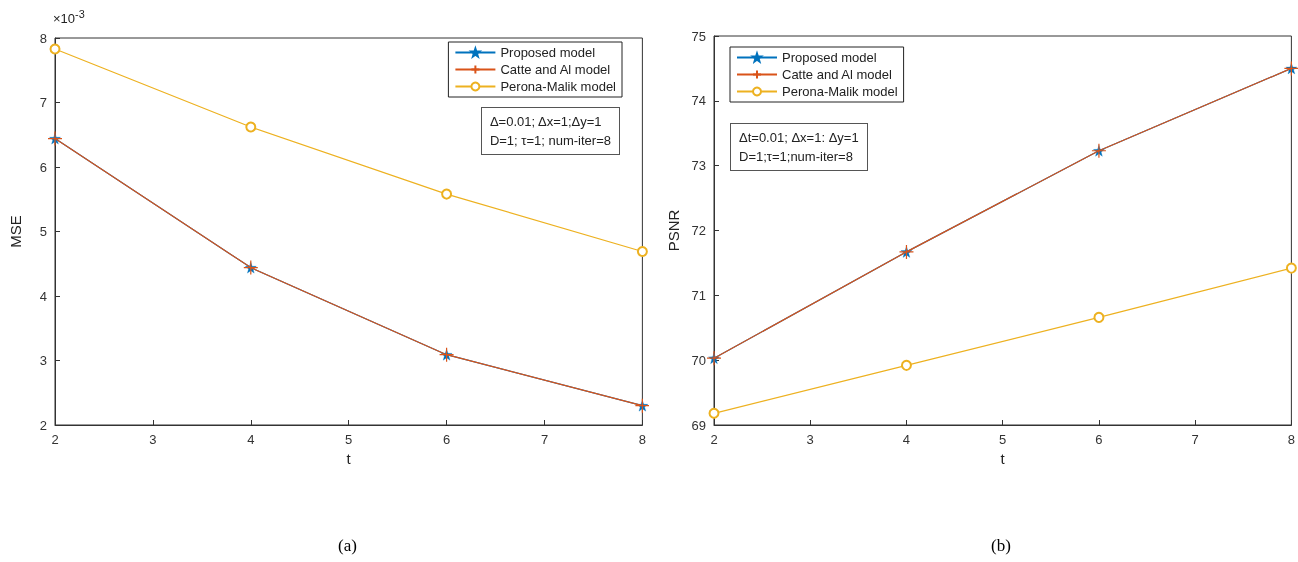 The width and height of the screenshot is (1298, 562). Describe the element at coordinates (550, 131) in the screenshot. I see `annotation: Δ=0.01; Δx=1;Δy=1 D=1; τ=1; num-iter=8` at that location.